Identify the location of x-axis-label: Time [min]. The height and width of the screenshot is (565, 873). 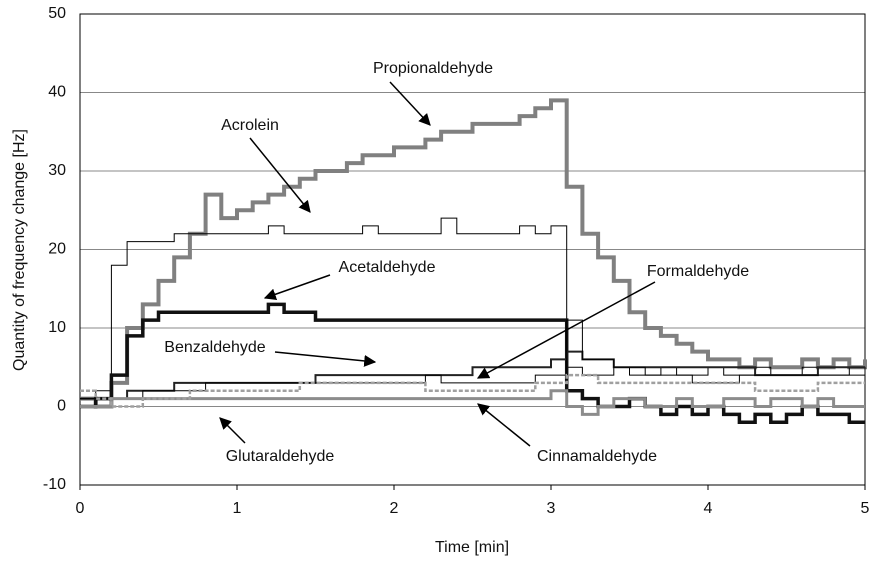
(472, 547).